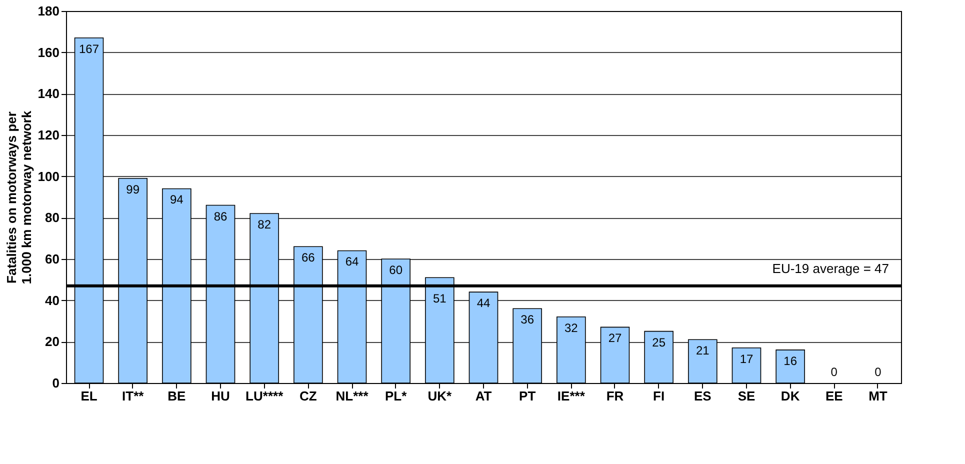 The width and height of the screenshot is (965, 464). I want to click on data-label: 21, so click(703, 351).